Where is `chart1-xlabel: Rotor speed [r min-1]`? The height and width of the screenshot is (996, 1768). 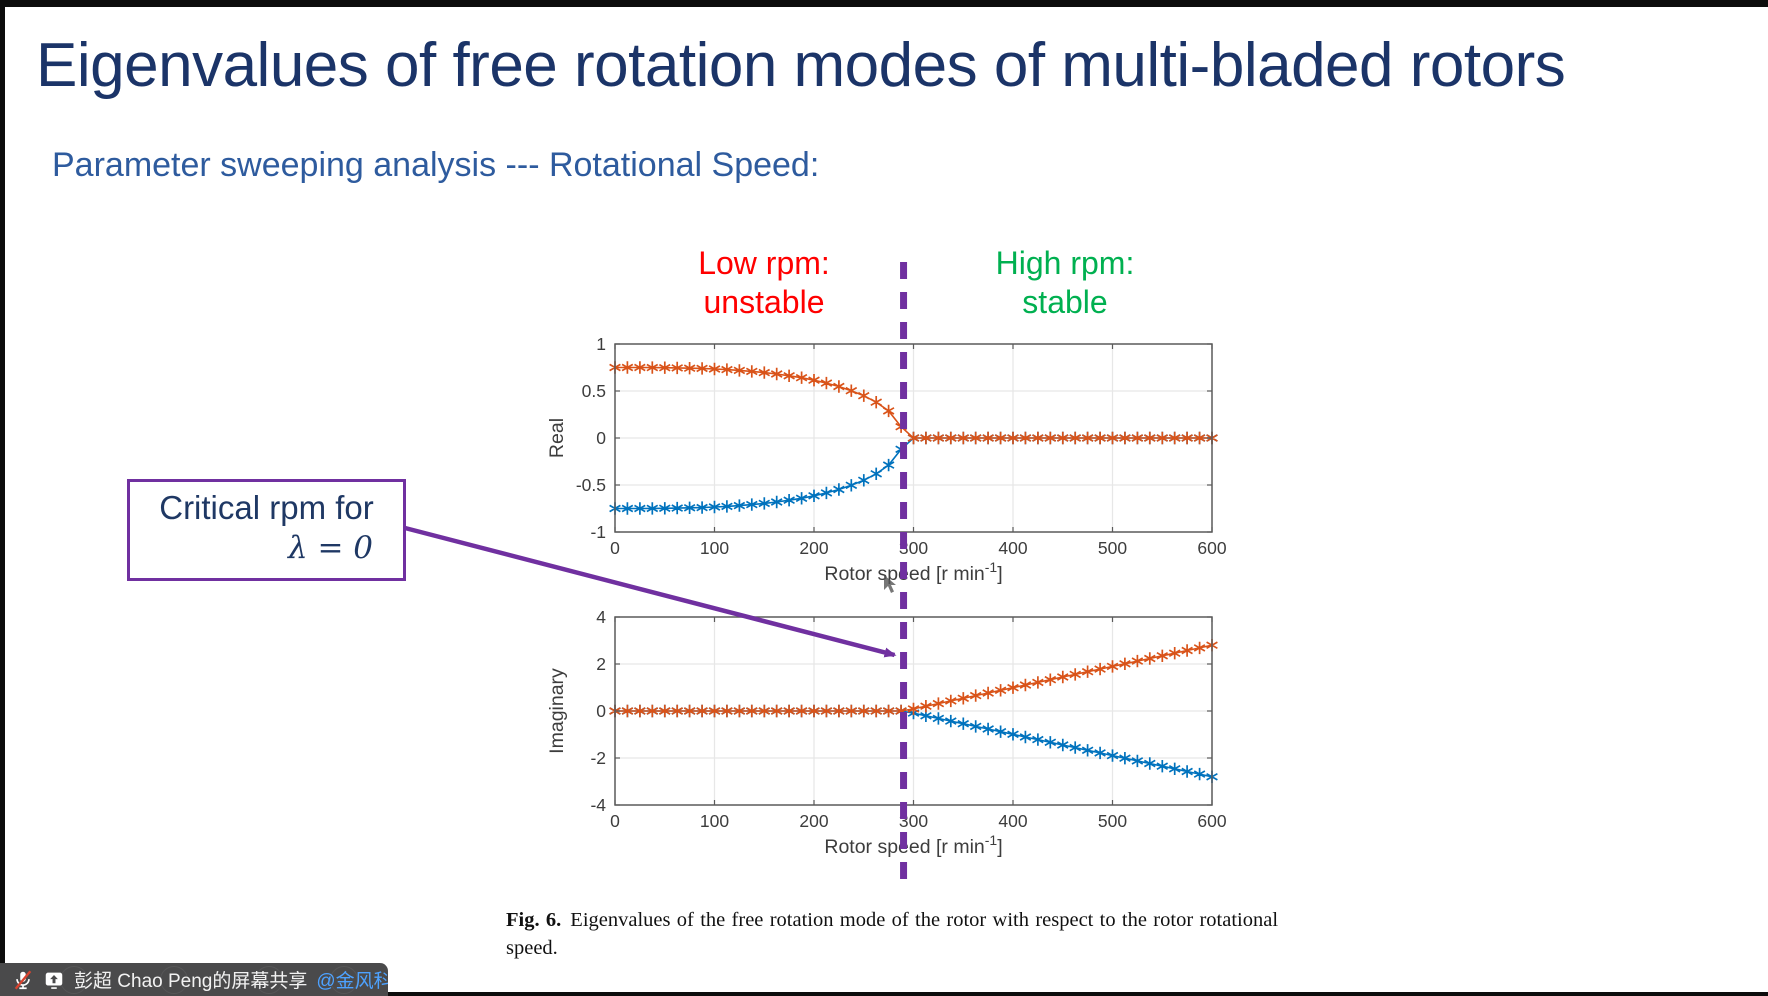 chart1-xlabel: Rotor speed [r min-1] is located at coordinates (913, 572).